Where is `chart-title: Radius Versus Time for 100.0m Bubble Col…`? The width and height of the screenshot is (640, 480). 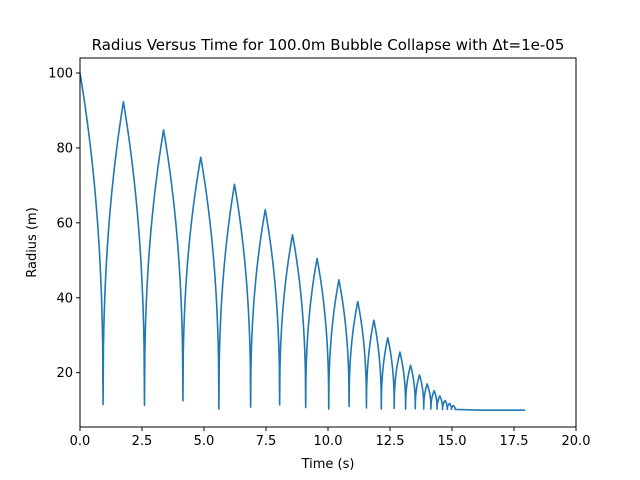 chart-title: Radius Versus Time for 100.0m Bubble Col… is located at coordinates (328, 45).